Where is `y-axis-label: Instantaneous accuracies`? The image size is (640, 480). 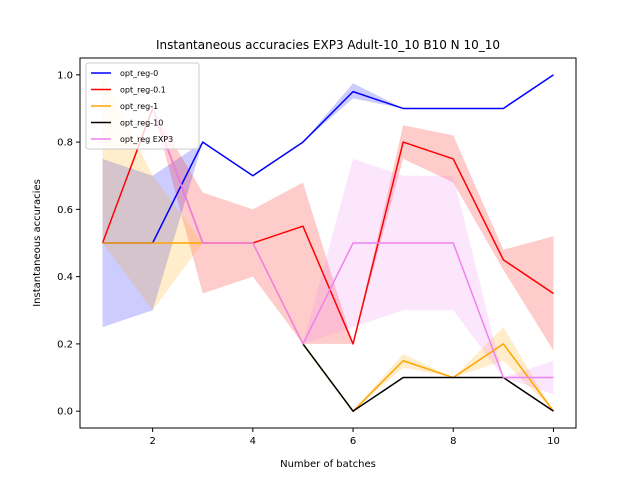
y-axis-label: Instantaneous accuracies is located at coordinates (37, 243).